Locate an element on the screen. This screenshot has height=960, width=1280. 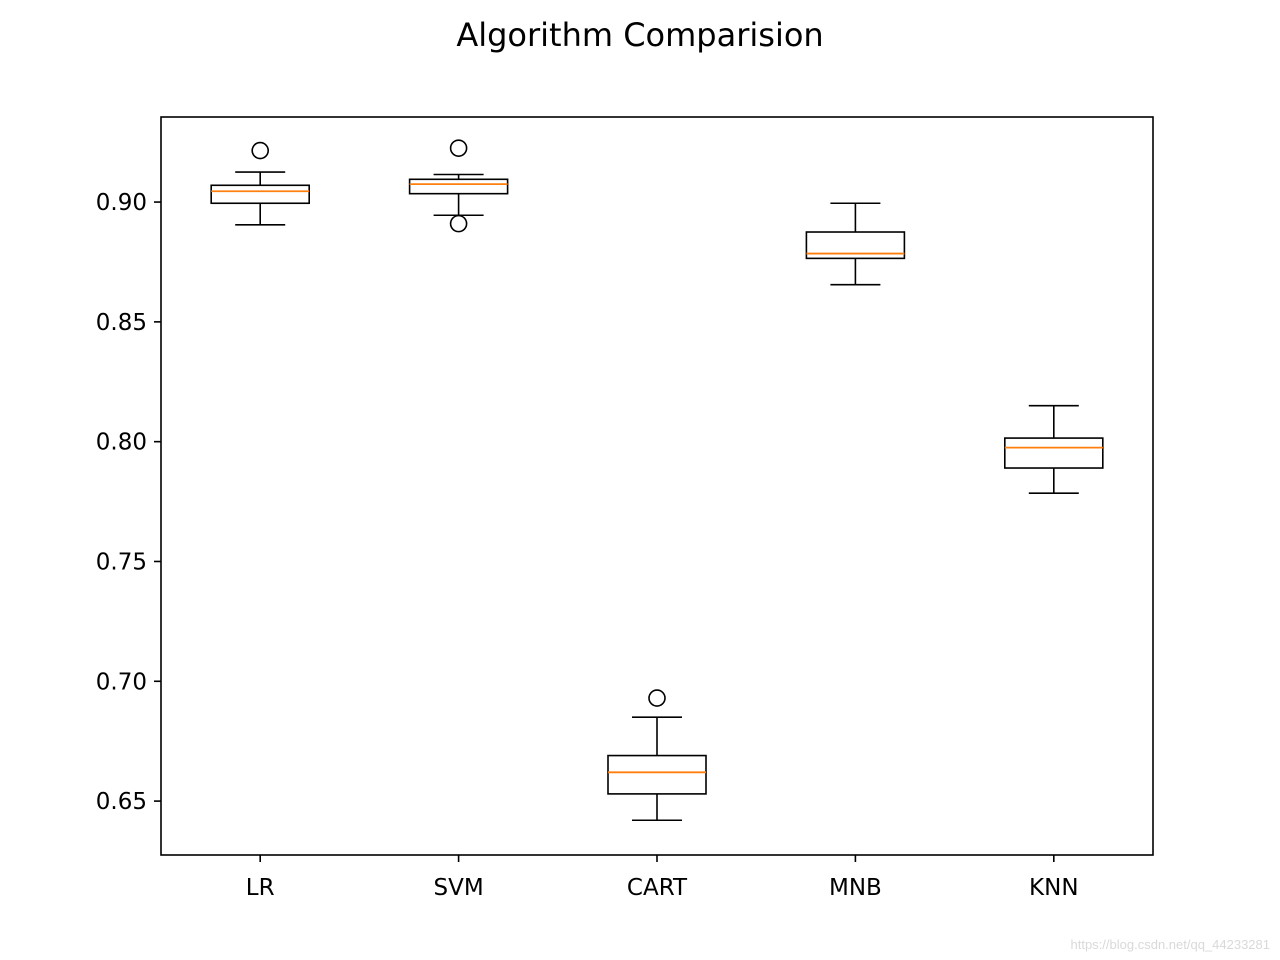
box-cart is located at coordinates (657, 755).